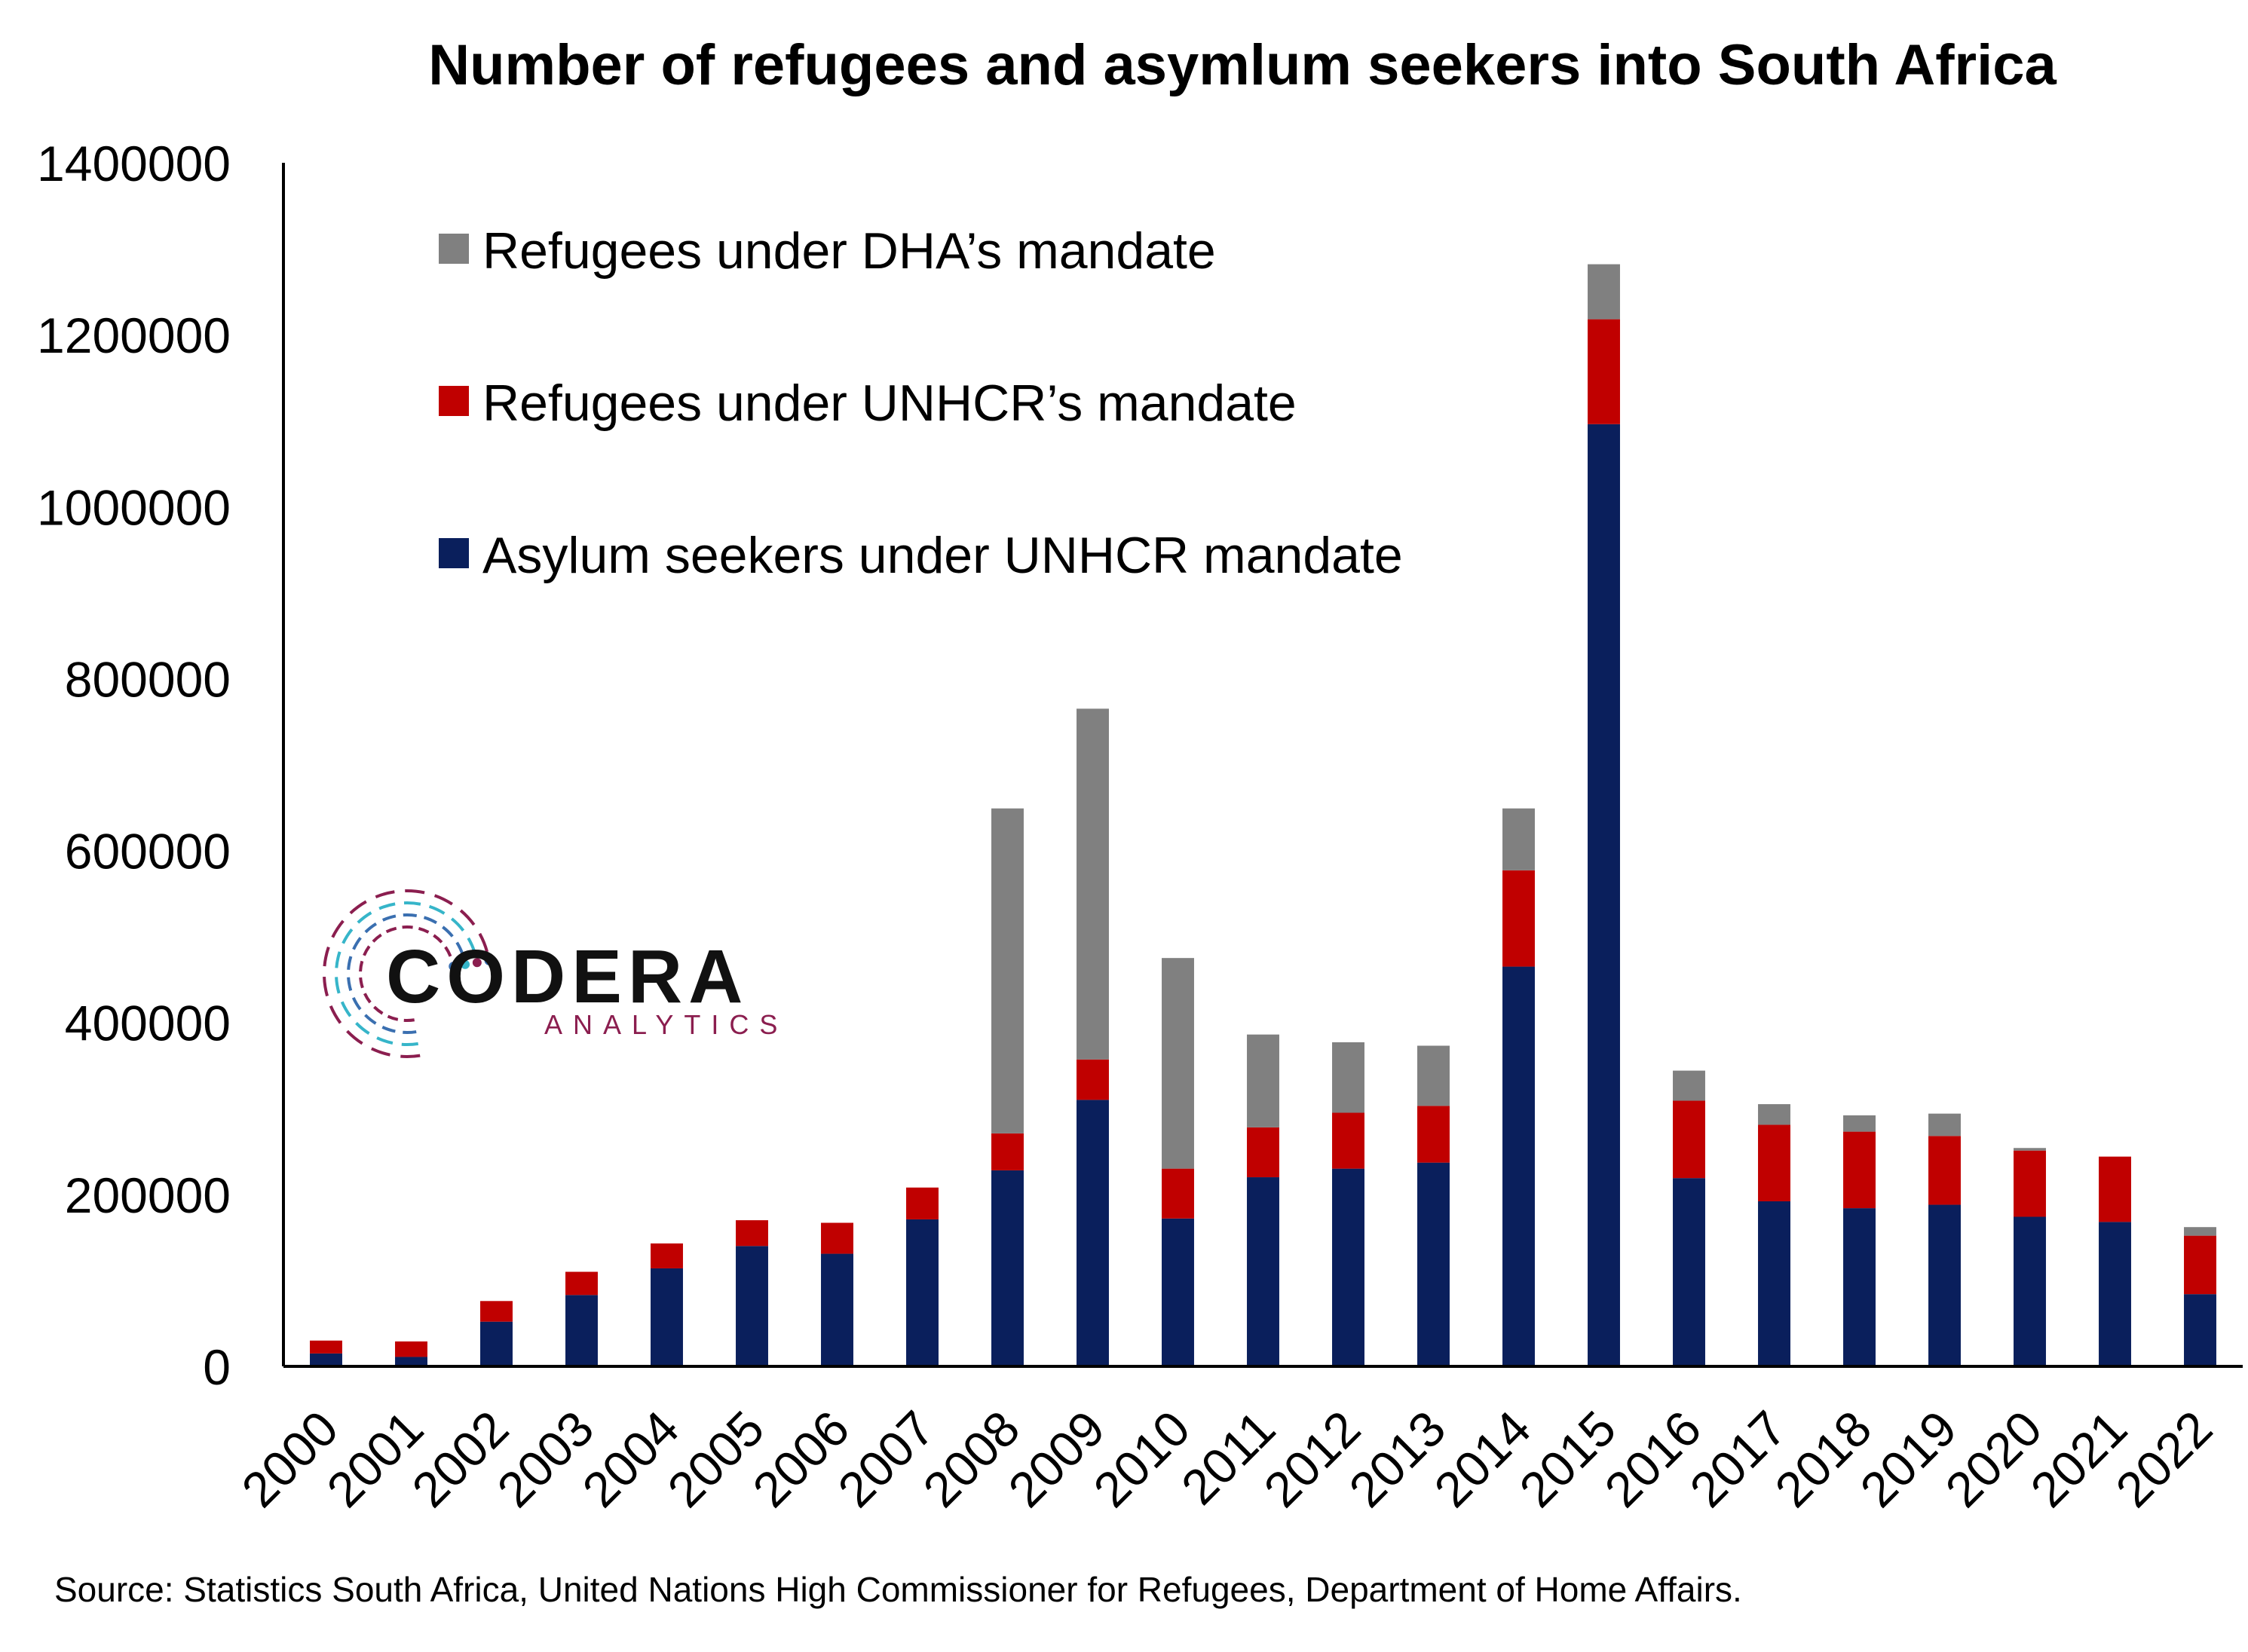 Image resolution: width=2248 pixels, height=1652 pixels. What do you see at coordinates (1944, 1170) in the screenshot?
I see `bar-segment-2019-s1` at bounding box center [1944, 1170].